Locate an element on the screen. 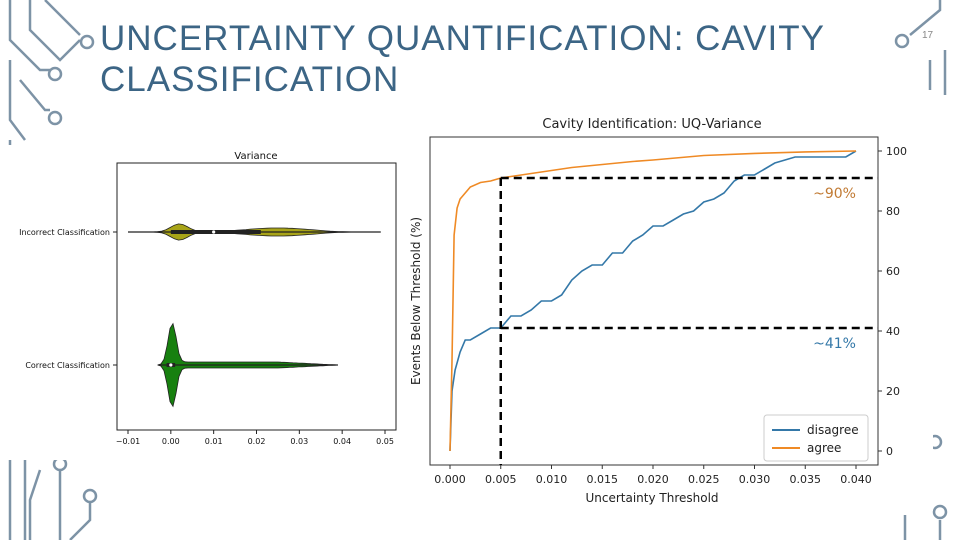 This screenshot has height=540, width=960. cdf-x-tick-label: 0.015 is located at coordinates (603, 479).